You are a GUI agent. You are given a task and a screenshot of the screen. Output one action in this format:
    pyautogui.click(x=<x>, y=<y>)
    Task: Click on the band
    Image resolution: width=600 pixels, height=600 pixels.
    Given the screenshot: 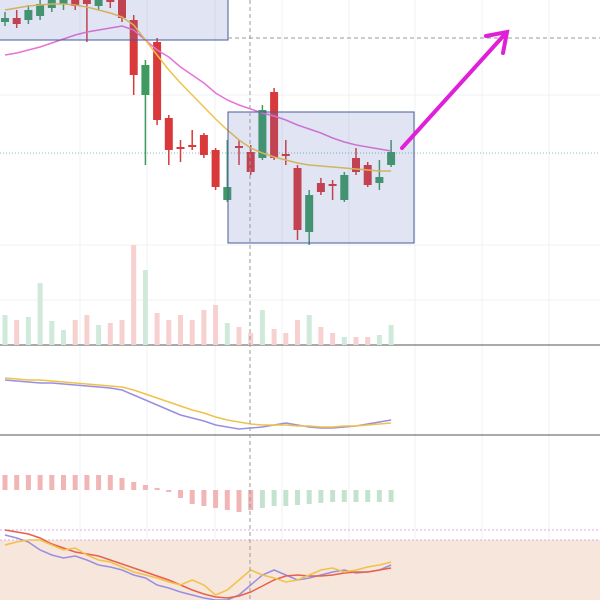 What is the action you would take?
    pyautogui.click(x=300, y=570)
    